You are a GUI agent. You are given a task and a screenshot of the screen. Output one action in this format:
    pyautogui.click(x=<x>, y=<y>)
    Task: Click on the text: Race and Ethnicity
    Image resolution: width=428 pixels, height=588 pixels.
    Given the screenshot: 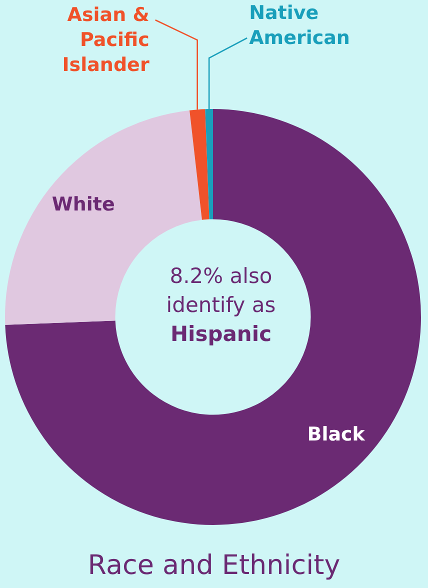 What is the action you would take?
    pyautogui.click(x=214, y=565)
    